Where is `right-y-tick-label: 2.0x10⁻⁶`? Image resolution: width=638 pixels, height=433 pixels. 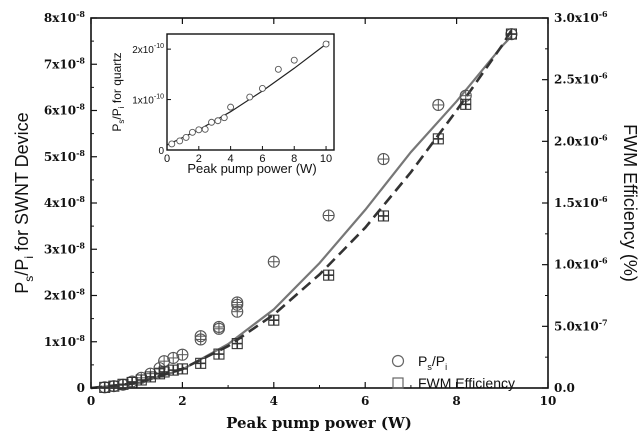 right-y-tick-label: 2.0x10⁻⁶ is located at coordinates (581, 140).